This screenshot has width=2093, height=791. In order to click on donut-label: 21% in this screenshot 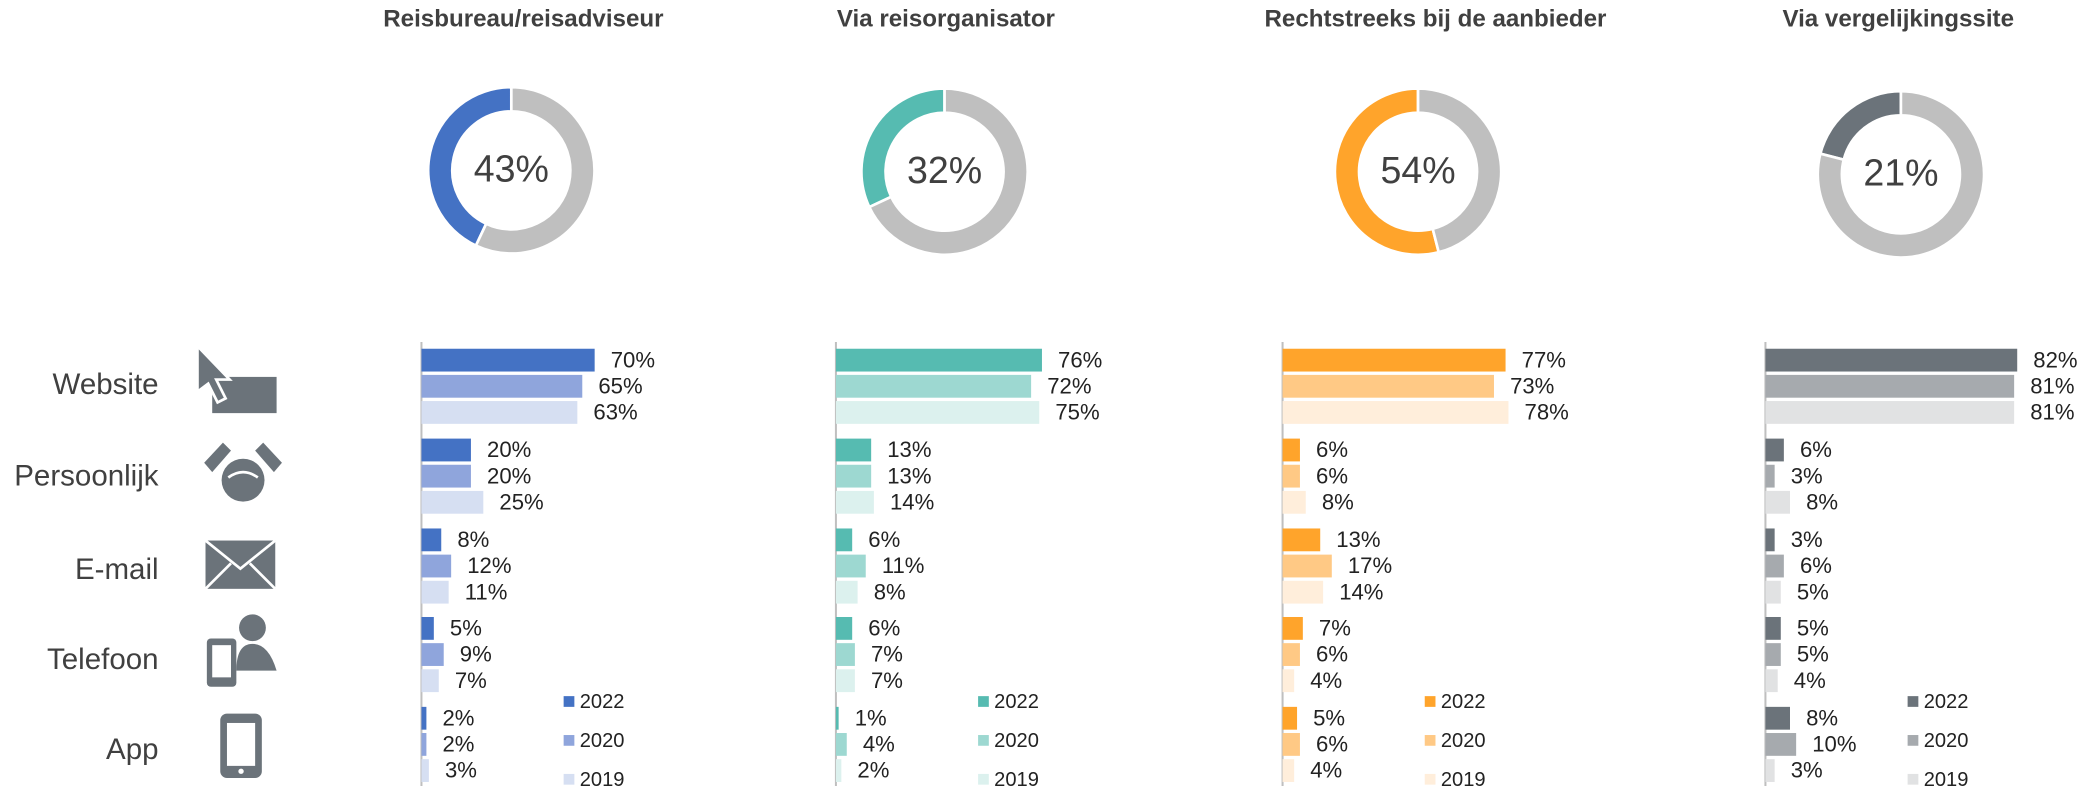, I will do `click(1900, 173)`.